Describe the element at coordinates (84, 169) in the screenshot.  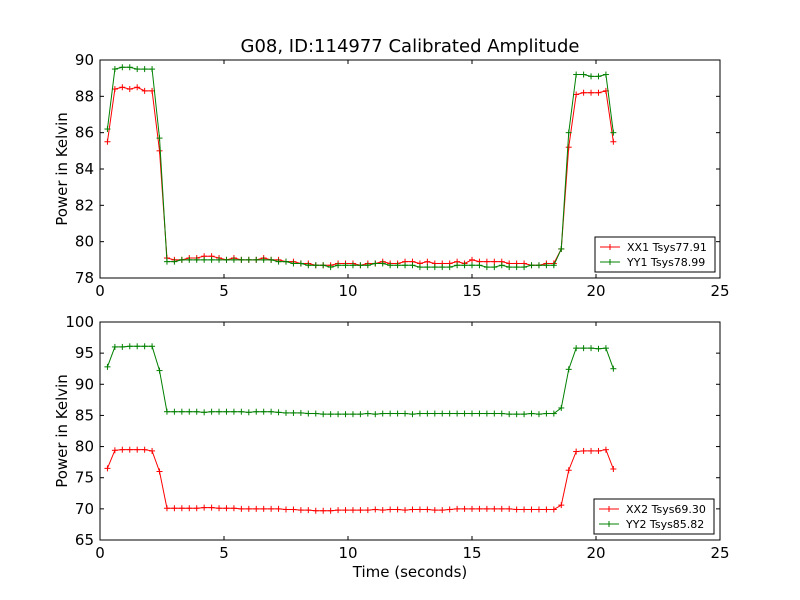
I see `y-tick-label: 84` at that location.